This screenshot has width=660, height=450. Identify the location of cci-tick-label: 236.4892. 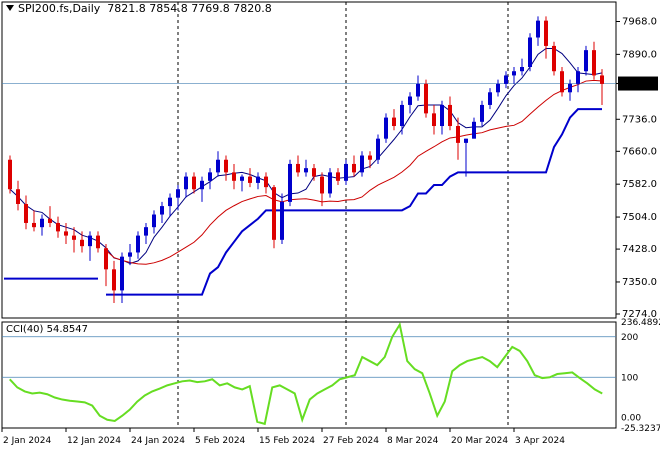
(640, 323).